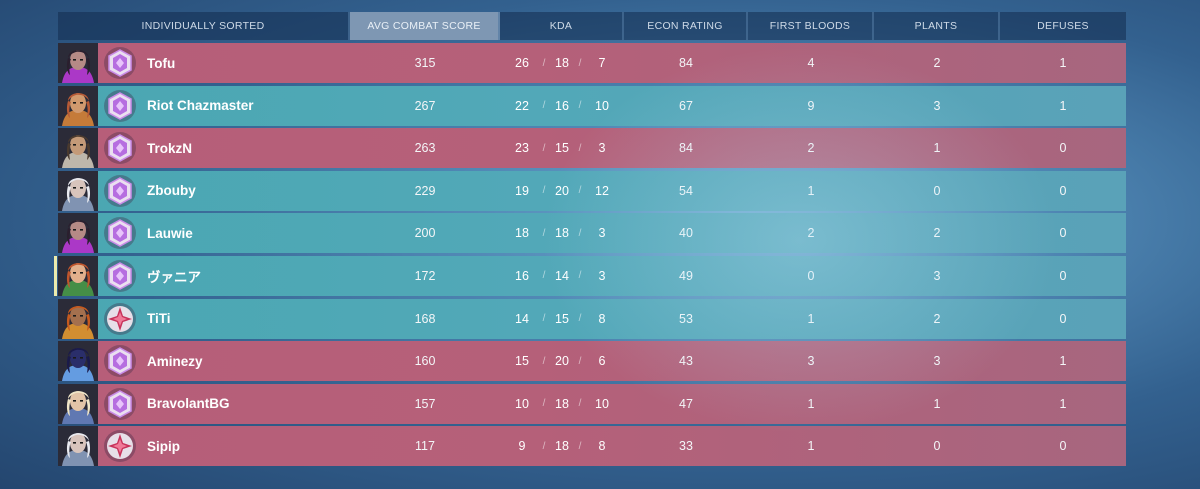  Describe the element at coordinates (78, 446) in the screenshot. I see `jett-icon` at that location.